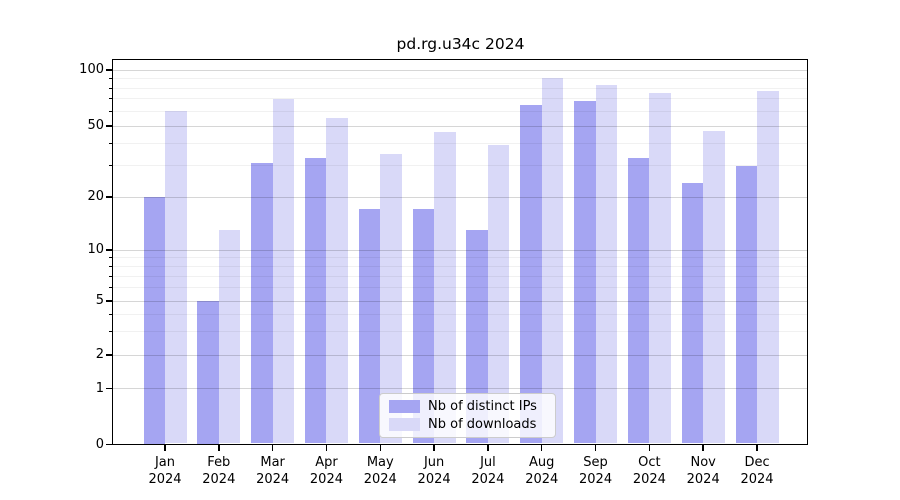 The width and height of the screenshot is (900, 500). Describe the element at coordinates (404, 406) in the screenshot. I see `legend-swatch-distinct-ips-icon` at that location.